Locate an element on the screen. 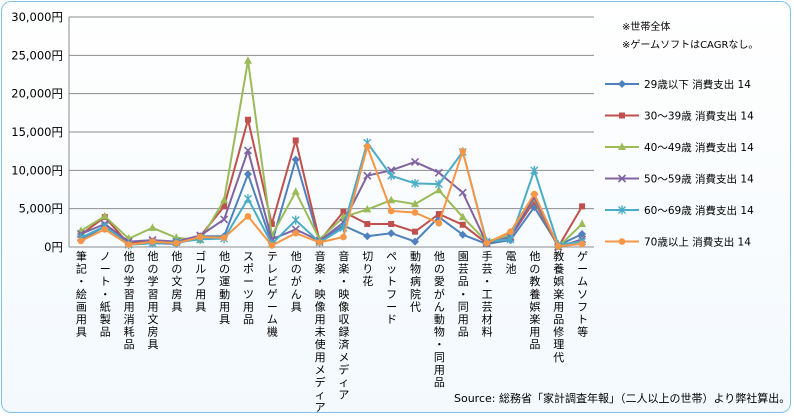 The height and width of the screenshot is (416, 794). x-category-label: 電池 is located at coordinates (510, 263).